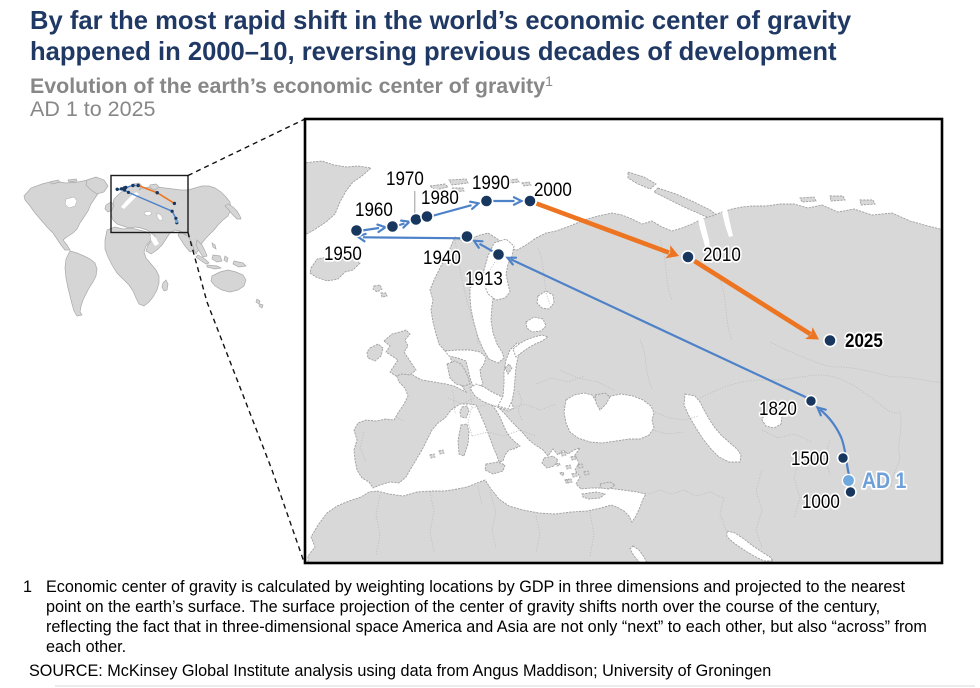 This screenshot has width=980, height=688. Describe the element at coordinates (864, 340) in the screenshot. I see `svg-text: 2025` at that location.